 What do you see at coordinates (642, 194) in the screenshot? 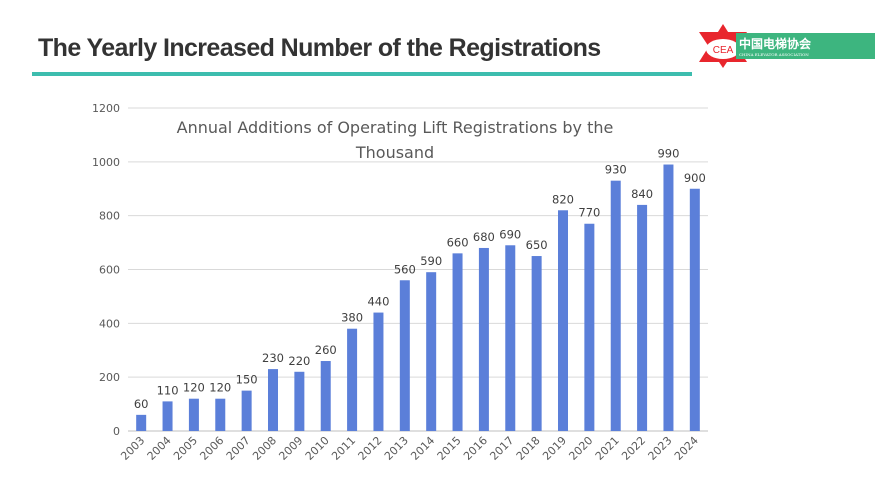
I see `data-label-2022: 840` at bounding box center [642, 194].